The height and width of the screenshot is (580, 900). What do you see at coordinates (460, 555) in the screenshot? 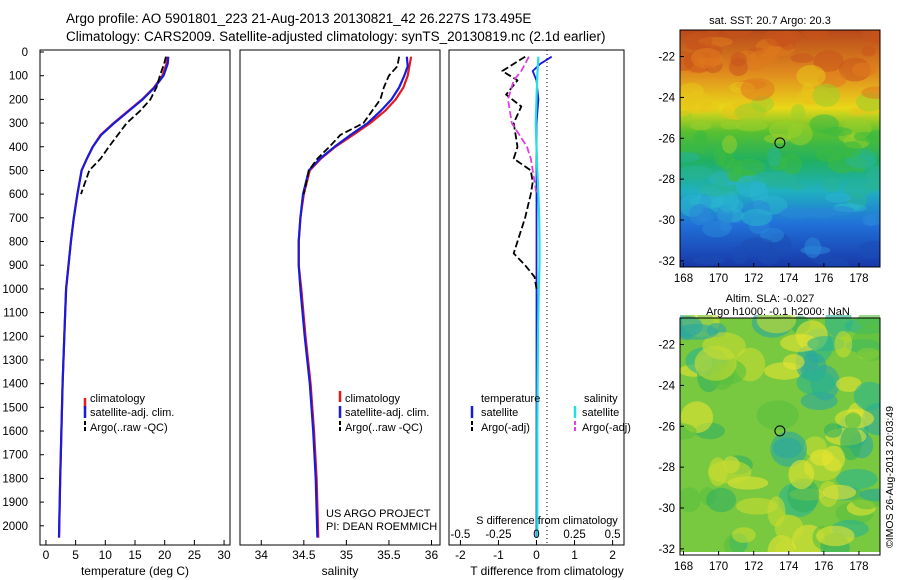
I see `x-tick-label: -2` at bounding box center [460, 555].